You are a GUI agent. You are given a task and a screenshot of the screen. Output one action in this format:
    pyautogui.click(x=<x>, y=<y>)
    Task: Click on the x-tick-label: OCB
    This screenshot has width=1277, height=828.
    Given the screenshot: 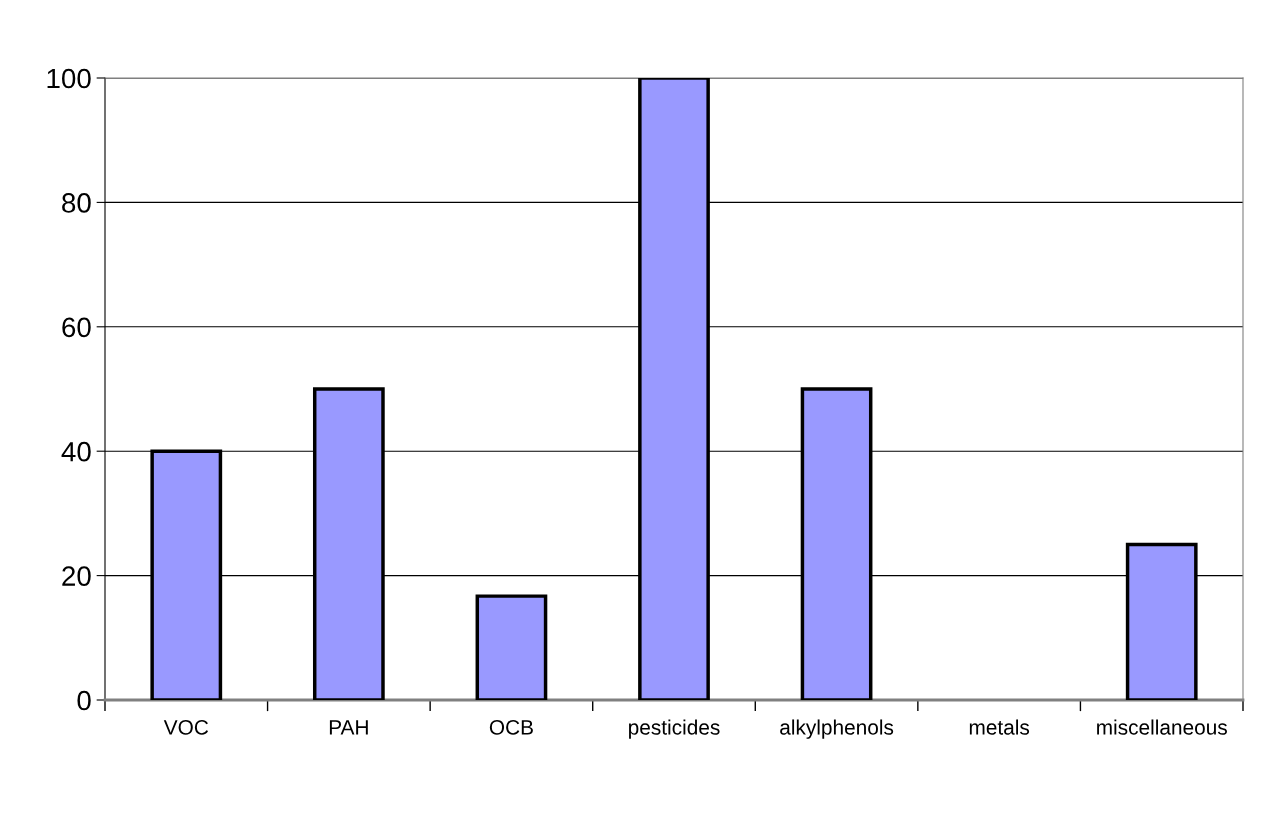 What is the action you would take?
    pyautogui.click(x=511, y=727)
    